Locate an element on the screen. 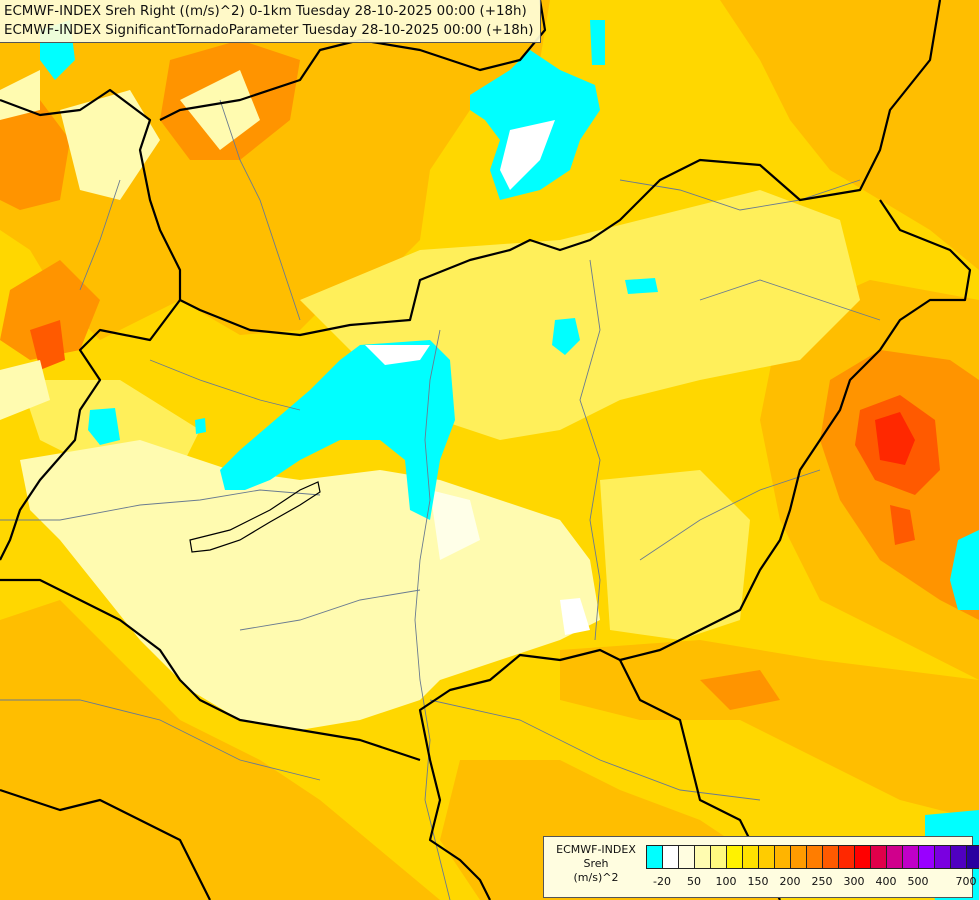 Image resolution: width=979 pixels, height=900 pixels. legend-tick-label: -20 is located at coordinates (662, 881).